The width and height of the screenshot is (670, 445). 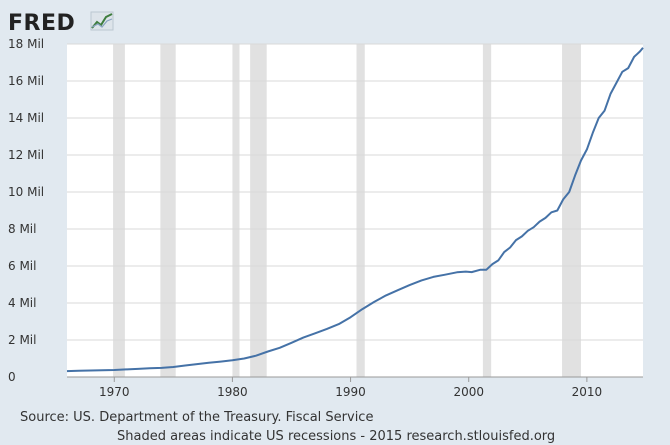 What do you see at coordinates (22, 266) in the screenshot?
I see `y-tick-label: 6 Mil` at bounding box center [22, 266].